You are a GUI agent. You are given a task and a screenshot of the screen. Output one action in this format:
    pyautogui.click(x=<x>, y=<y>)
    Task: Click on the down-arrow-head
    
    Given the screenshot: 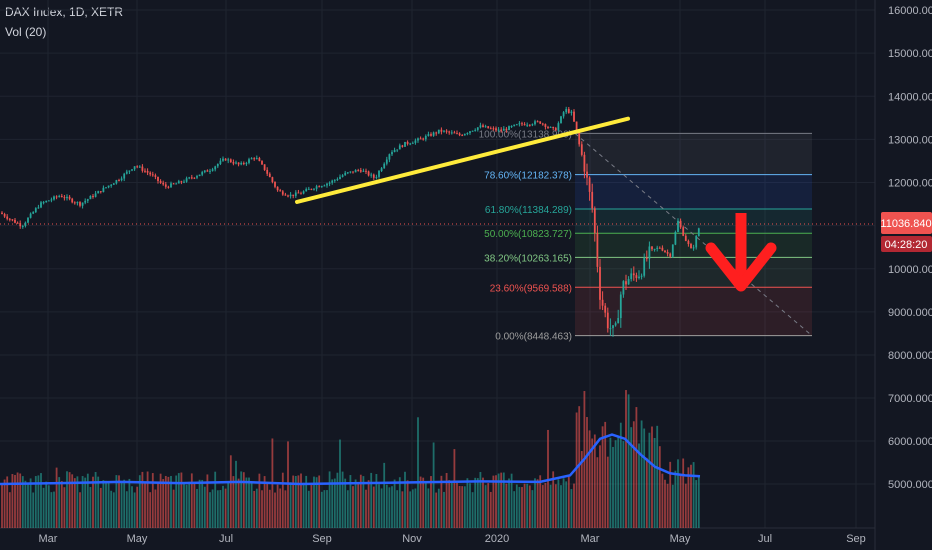 What is the action you would take?
    pyautogui.click(x=741, y=267)
    